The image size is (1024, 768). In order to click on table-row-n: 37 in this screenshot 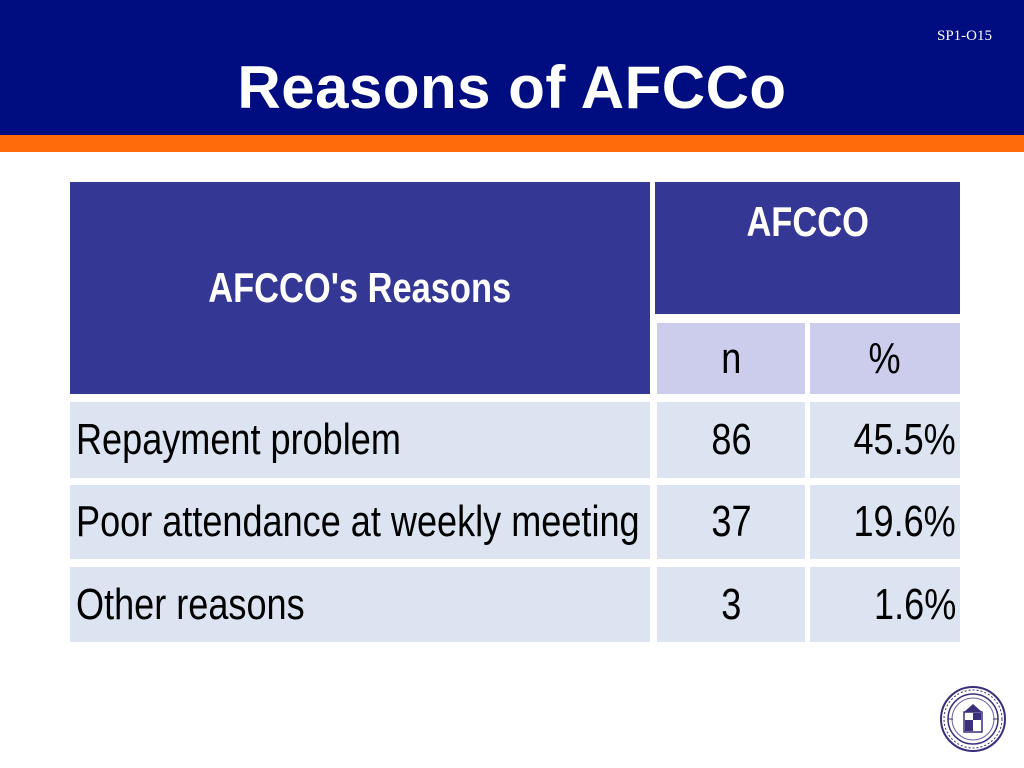, I will do `click(731, 522)`.